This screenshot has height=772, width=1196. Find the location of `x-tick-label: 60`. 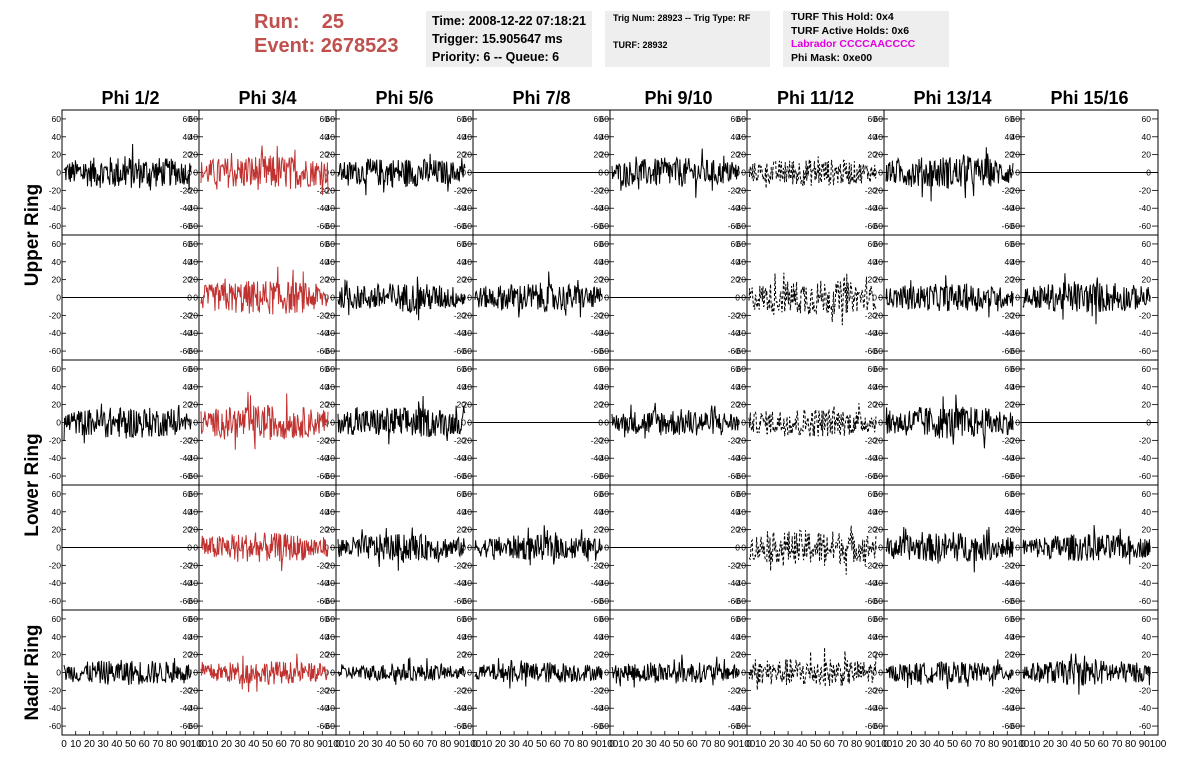

x-tick-label: 60 is located at coordinates (145, 744).